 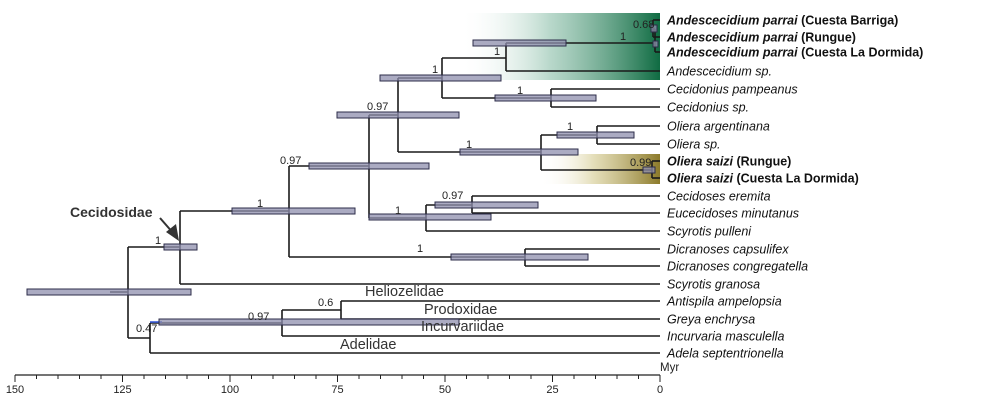 I want to click on taxon-name: Scyrotis pulleni, so click(x=709, y=232).